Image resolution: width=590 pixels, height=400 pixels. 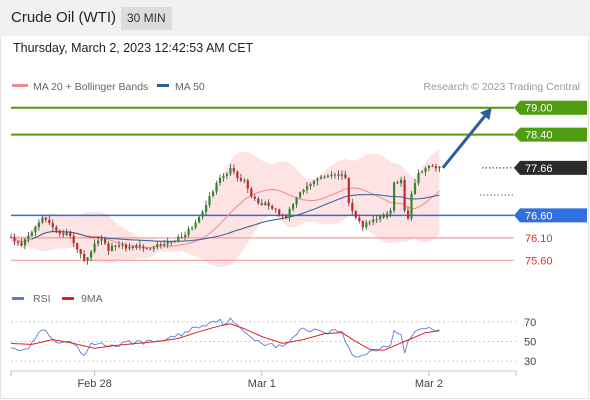 I want to click on ma50-line, so click(x=235, y=218).